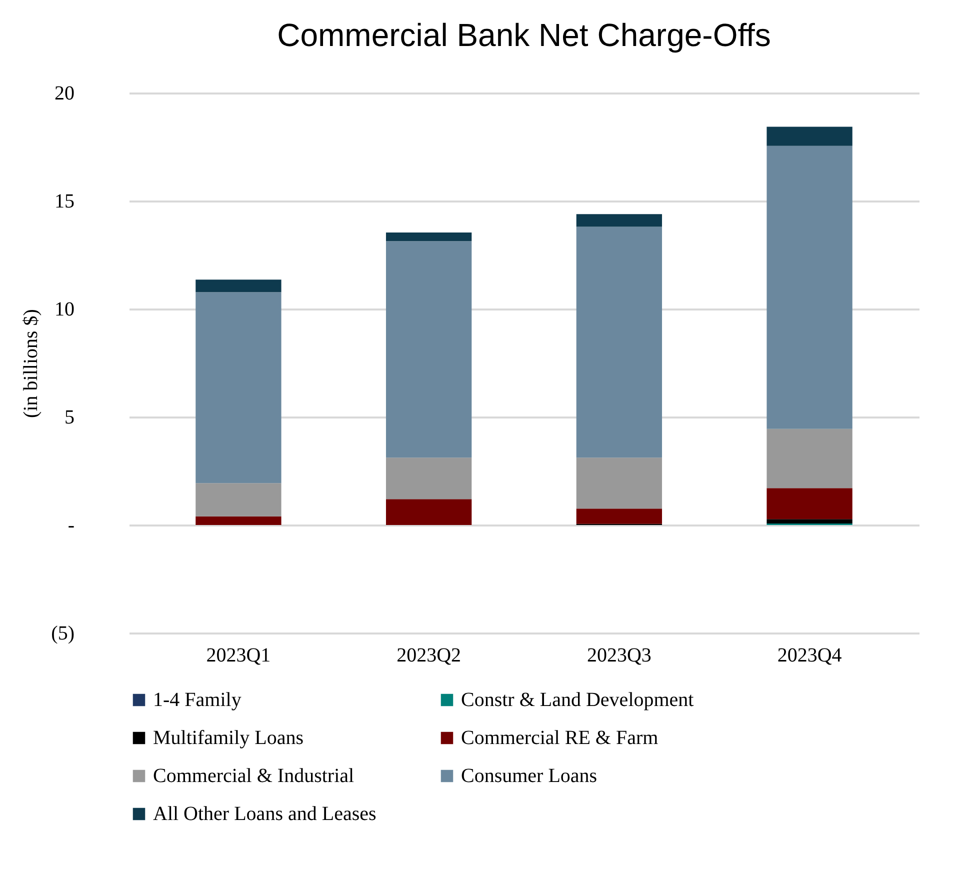 The image size is (966, 880). What do you see at coordinates (809, 655) in the screenshot?
I see `x-tick-label: 2023Q4` at bounding box center [809, 655].